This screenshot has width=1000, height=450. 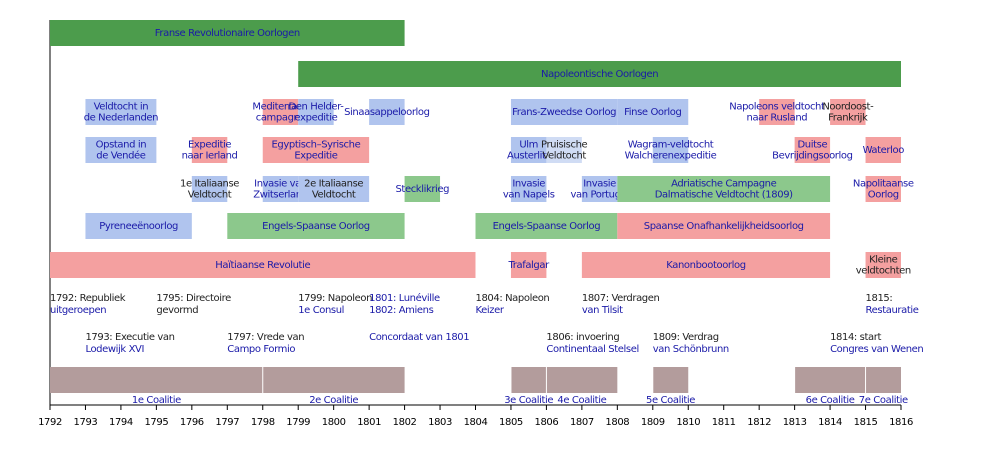 I want to click on bar-label: Mediterrane campagne, so click(x=280, y=113).